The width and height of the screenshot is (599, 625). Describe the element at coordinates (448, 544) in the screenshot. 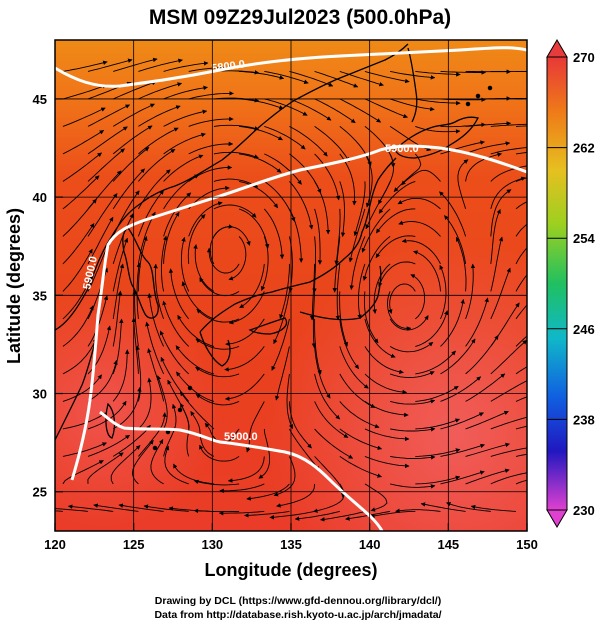

I see `x-tick-label: 145` at that location.